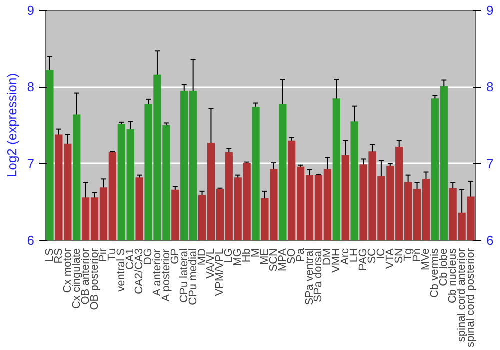  I want to click on x-tick-label: RS, so click(58, 256).